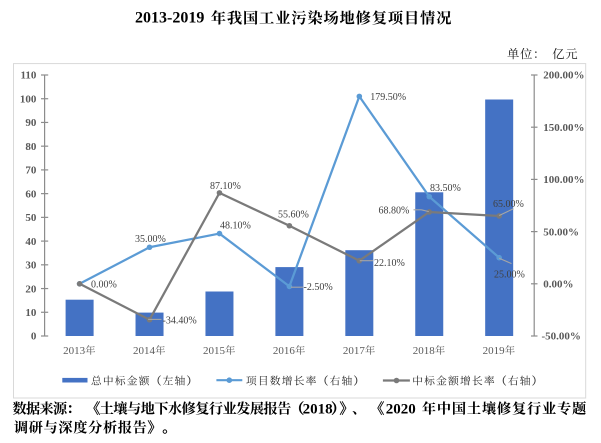 This screenshot has height=443, width=601. I want to click on svg-text: 179.50%, so click(388, 97).